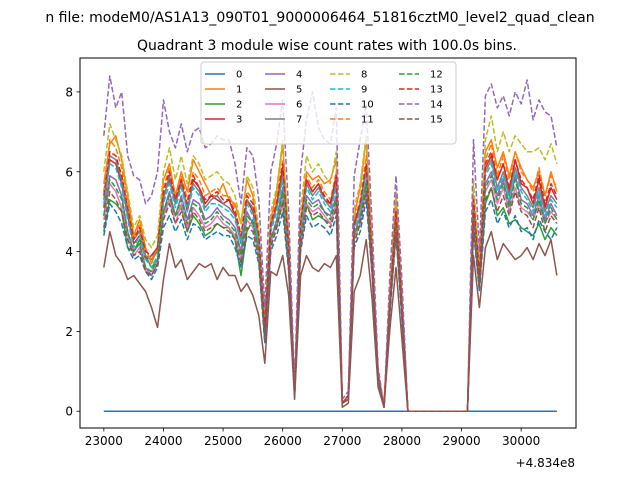 This screenshot has height=480, width=640. What do you see at coordinates (367, 120) in the screenshot?
I see `legend-label: 11` at bounding box center [367, 120].